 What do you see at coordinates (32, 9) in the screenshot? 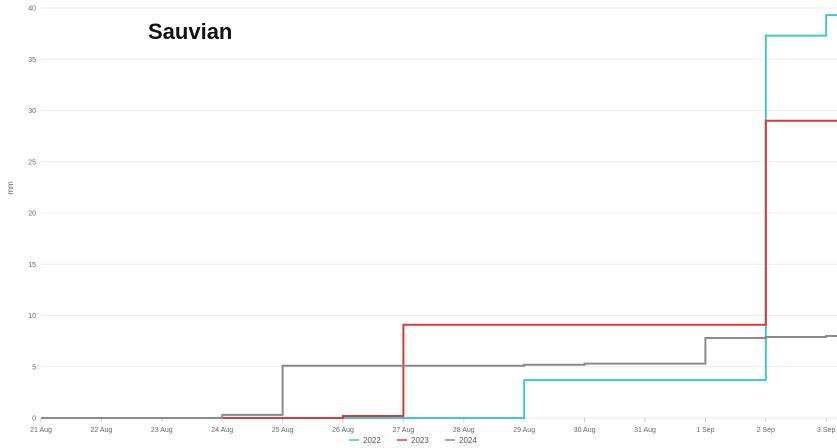
I see `y-tick-label: 40` at bounding box center [32, 9].